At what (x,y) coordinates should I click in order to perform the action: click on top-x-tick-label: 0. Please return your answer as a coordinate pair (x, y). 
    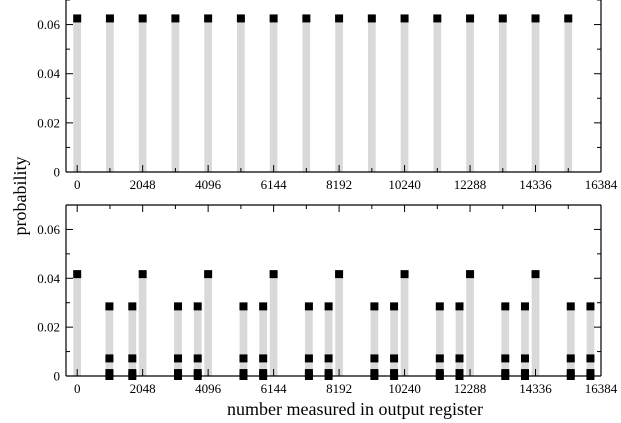
    Looking at the image, I should click on (77, 184).